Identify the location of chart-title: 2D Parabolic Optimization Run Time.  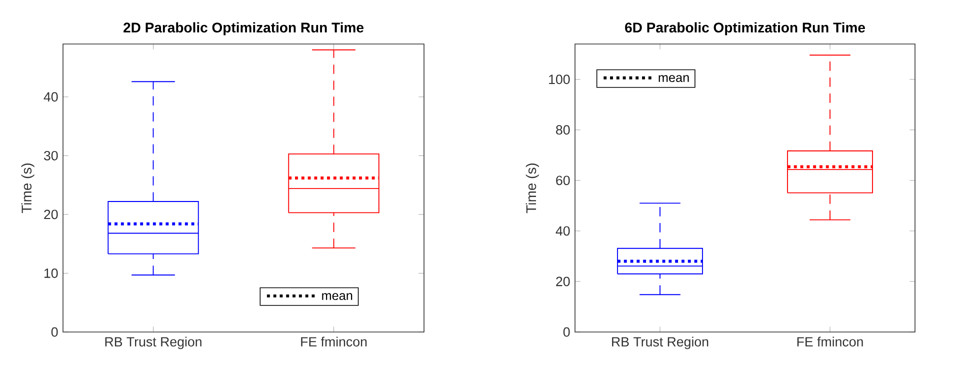
(244, 29).